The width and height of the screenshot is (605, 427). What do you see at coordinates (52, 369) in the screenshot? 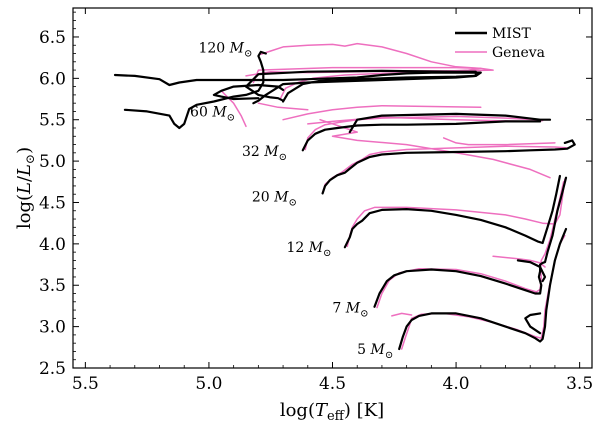
I see `y-tick-label: 2.5` at bounding box center [52, 369].